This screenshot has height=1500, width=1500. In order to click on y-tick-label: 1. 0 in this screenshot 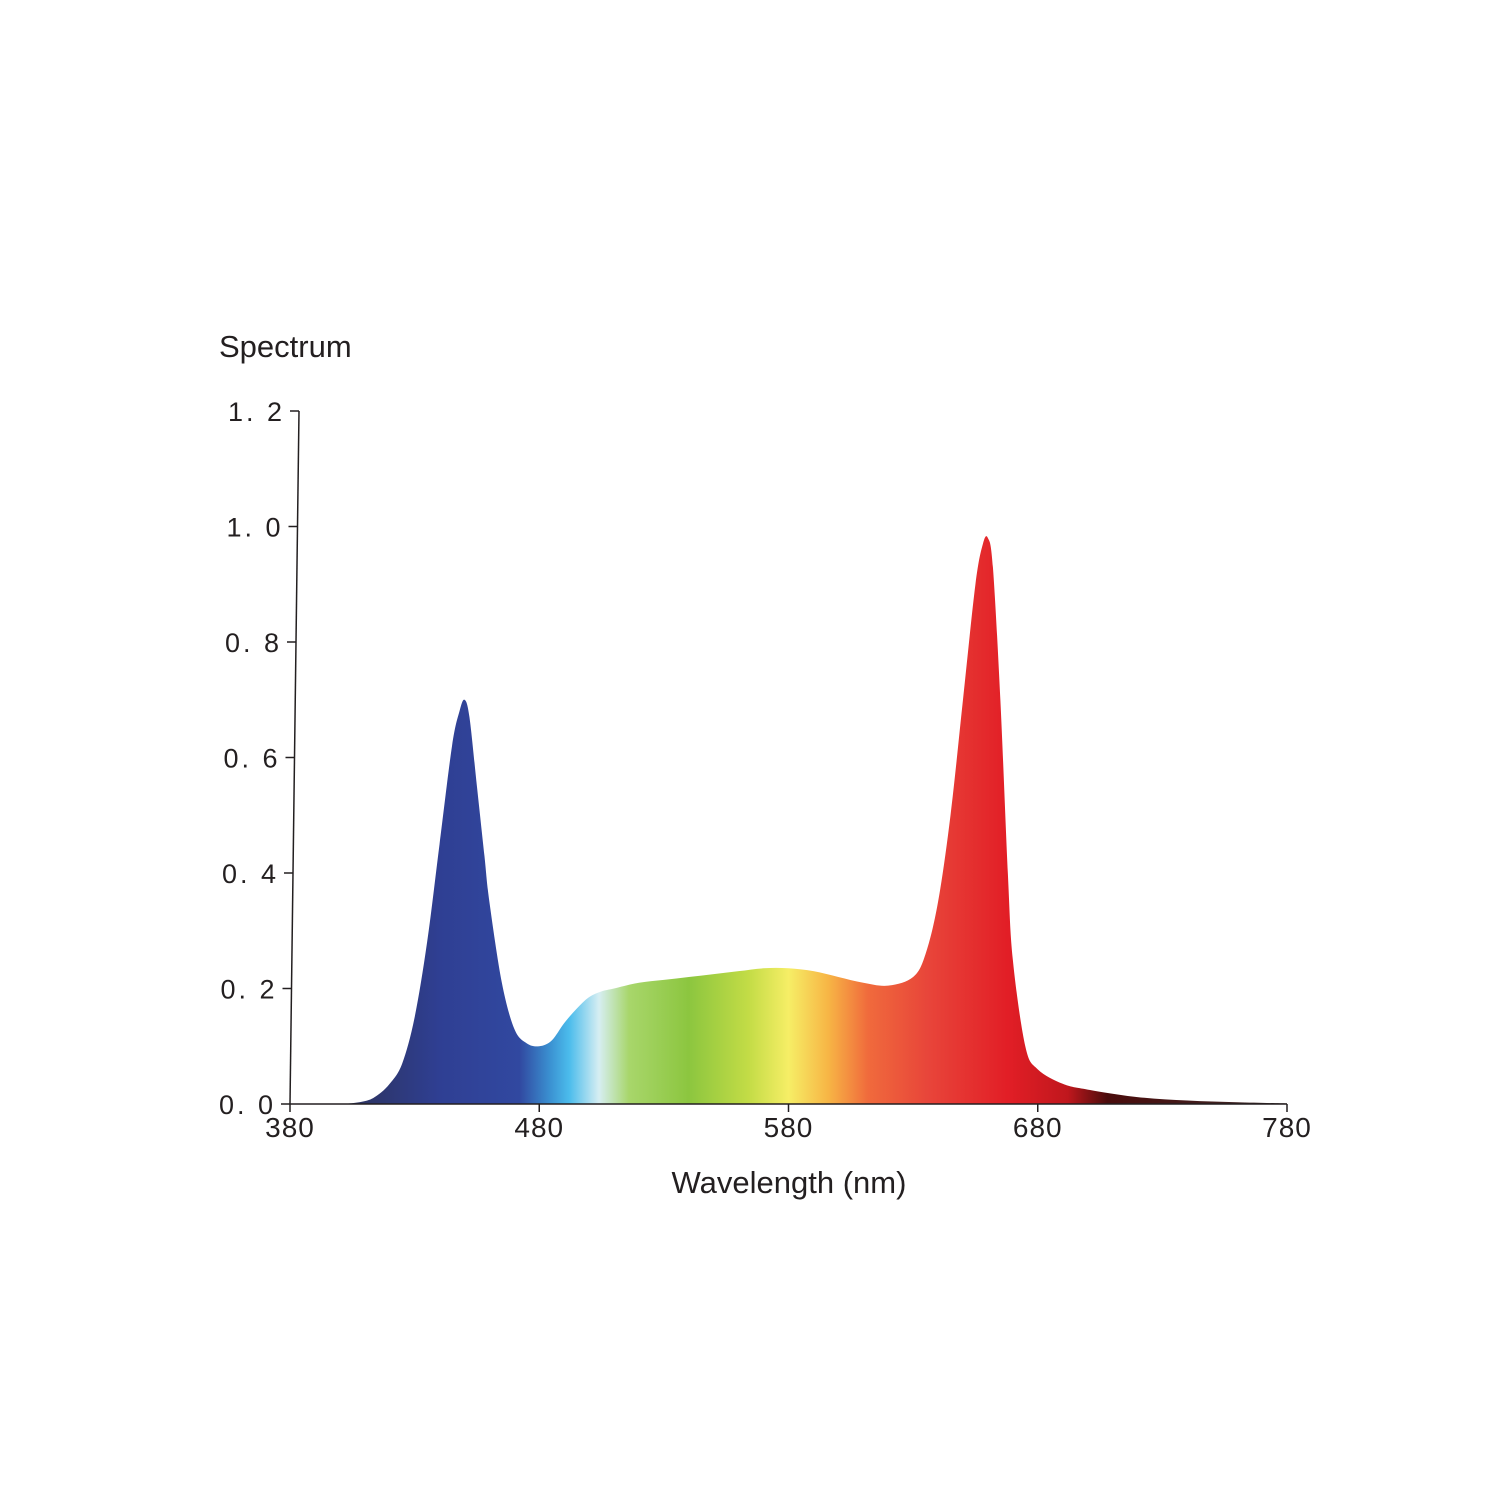, I will do `click(254, 528)`.